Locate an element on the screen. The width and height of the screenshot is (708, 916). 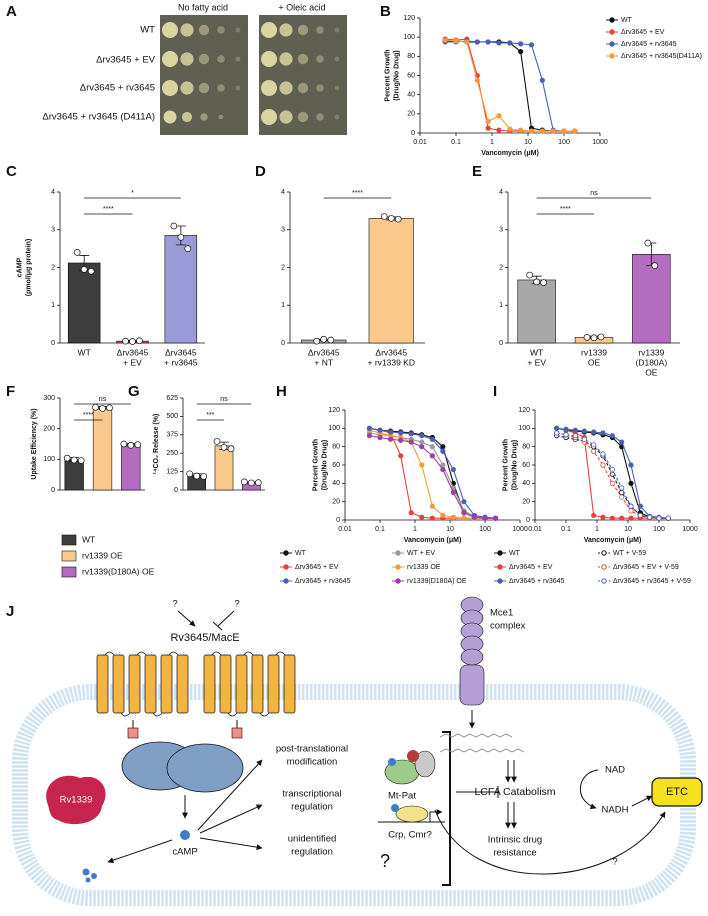
x-axis-label: Vancomycin (μM) is located at coordinates (433, 540).